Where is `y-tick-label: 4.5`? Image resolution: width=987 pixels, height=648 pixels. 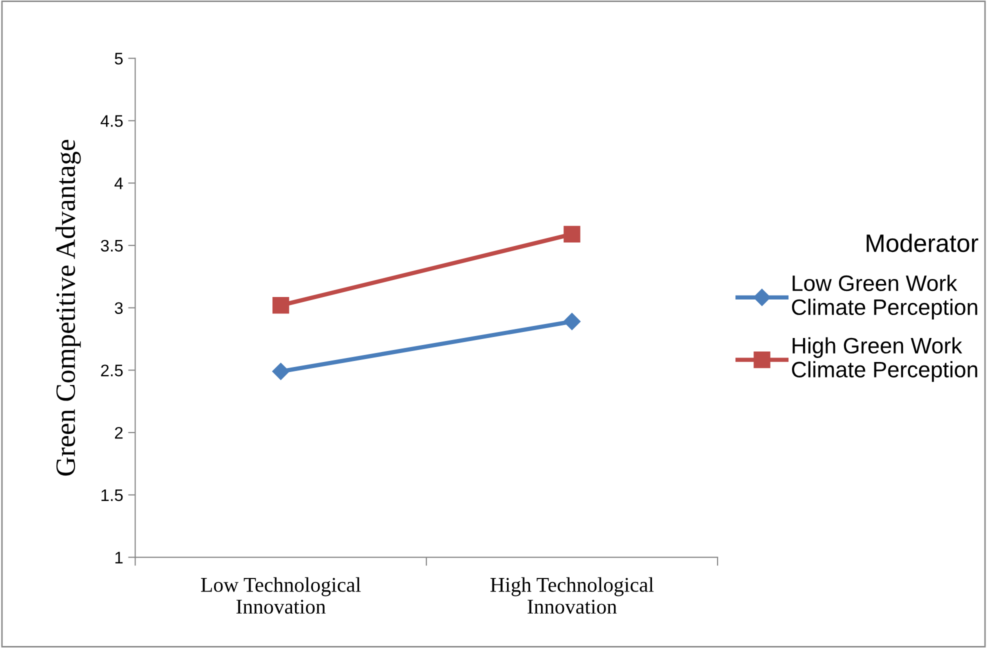
y-tick-label: 4.5 is located at coordinates (111, 121).